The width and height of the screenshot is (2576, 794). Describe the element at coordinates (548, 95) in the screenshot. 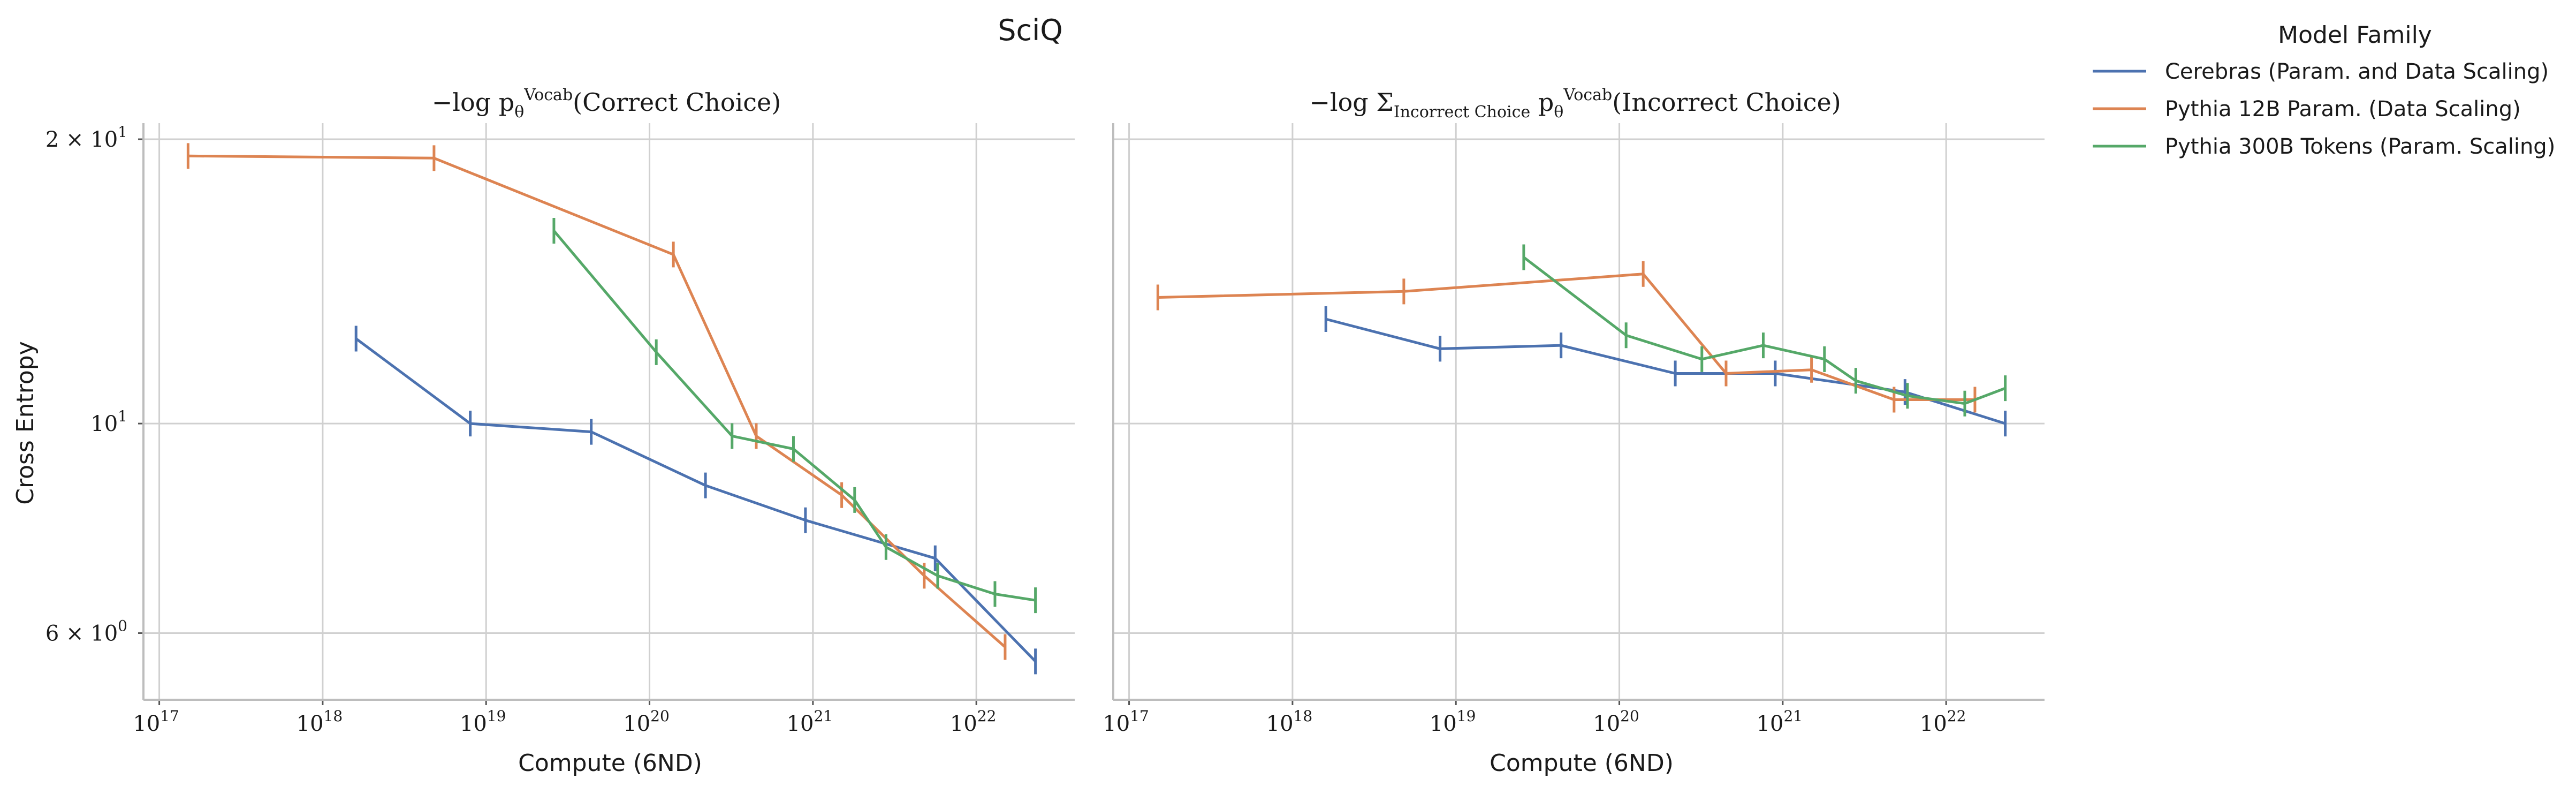

I see `panel-1-title-sup: Vocab` at that location.